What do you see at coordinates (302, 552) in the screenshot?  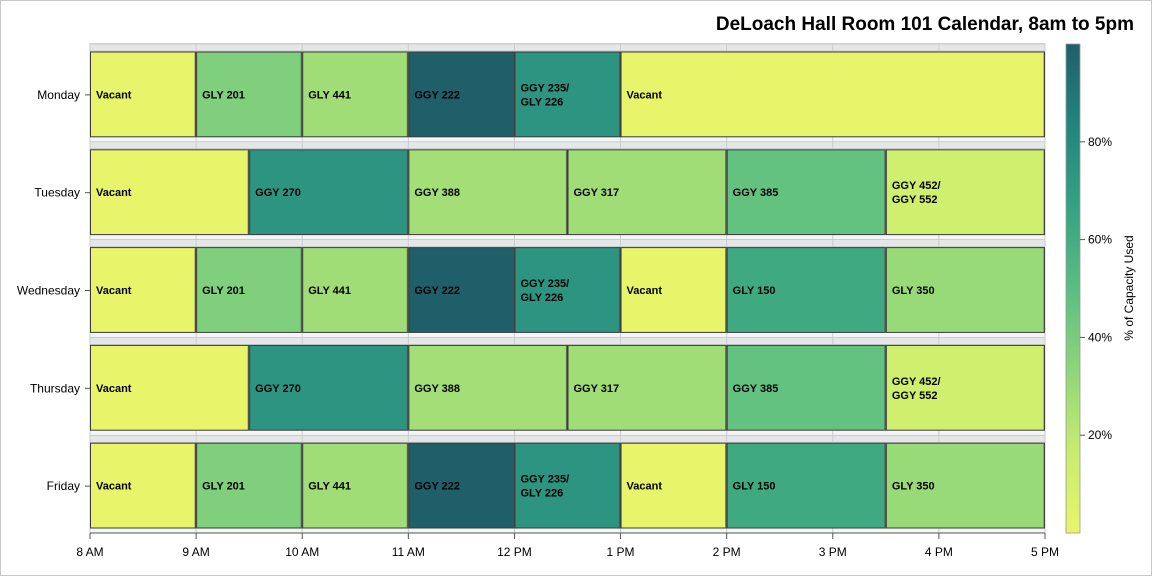 I see `x-tick-label: 10 AM` at bounding box center [302, 552].